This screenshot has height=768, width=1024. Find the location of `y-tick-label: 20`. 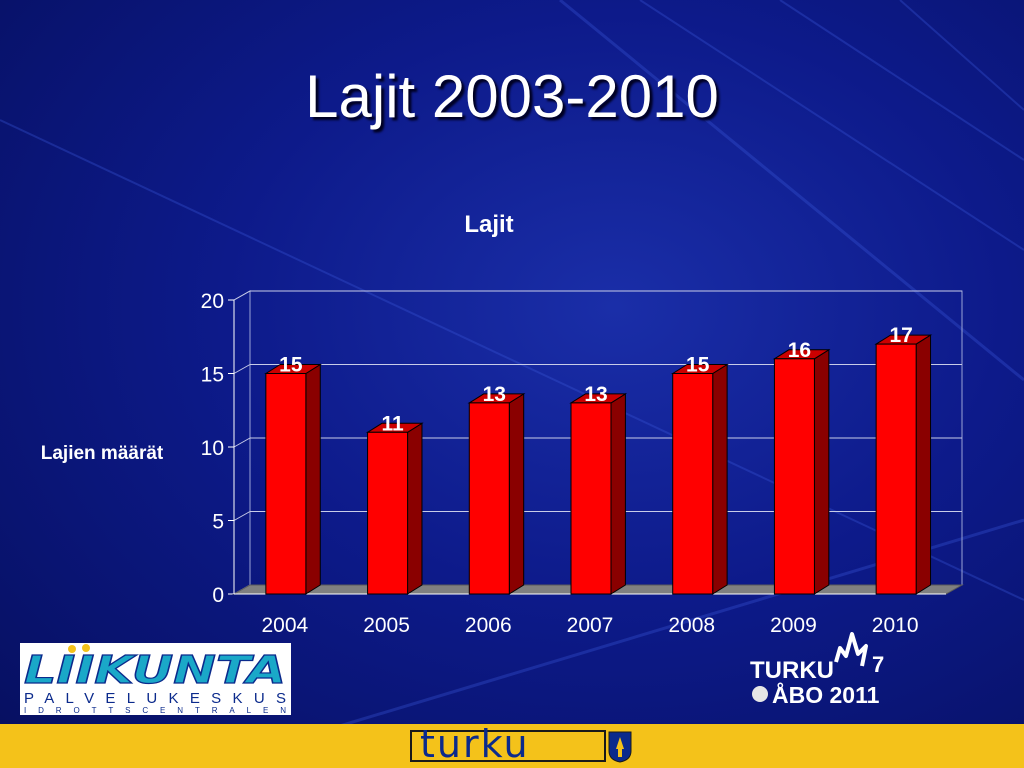

y-tick-label: 20 is located at coordinates (212, 301).